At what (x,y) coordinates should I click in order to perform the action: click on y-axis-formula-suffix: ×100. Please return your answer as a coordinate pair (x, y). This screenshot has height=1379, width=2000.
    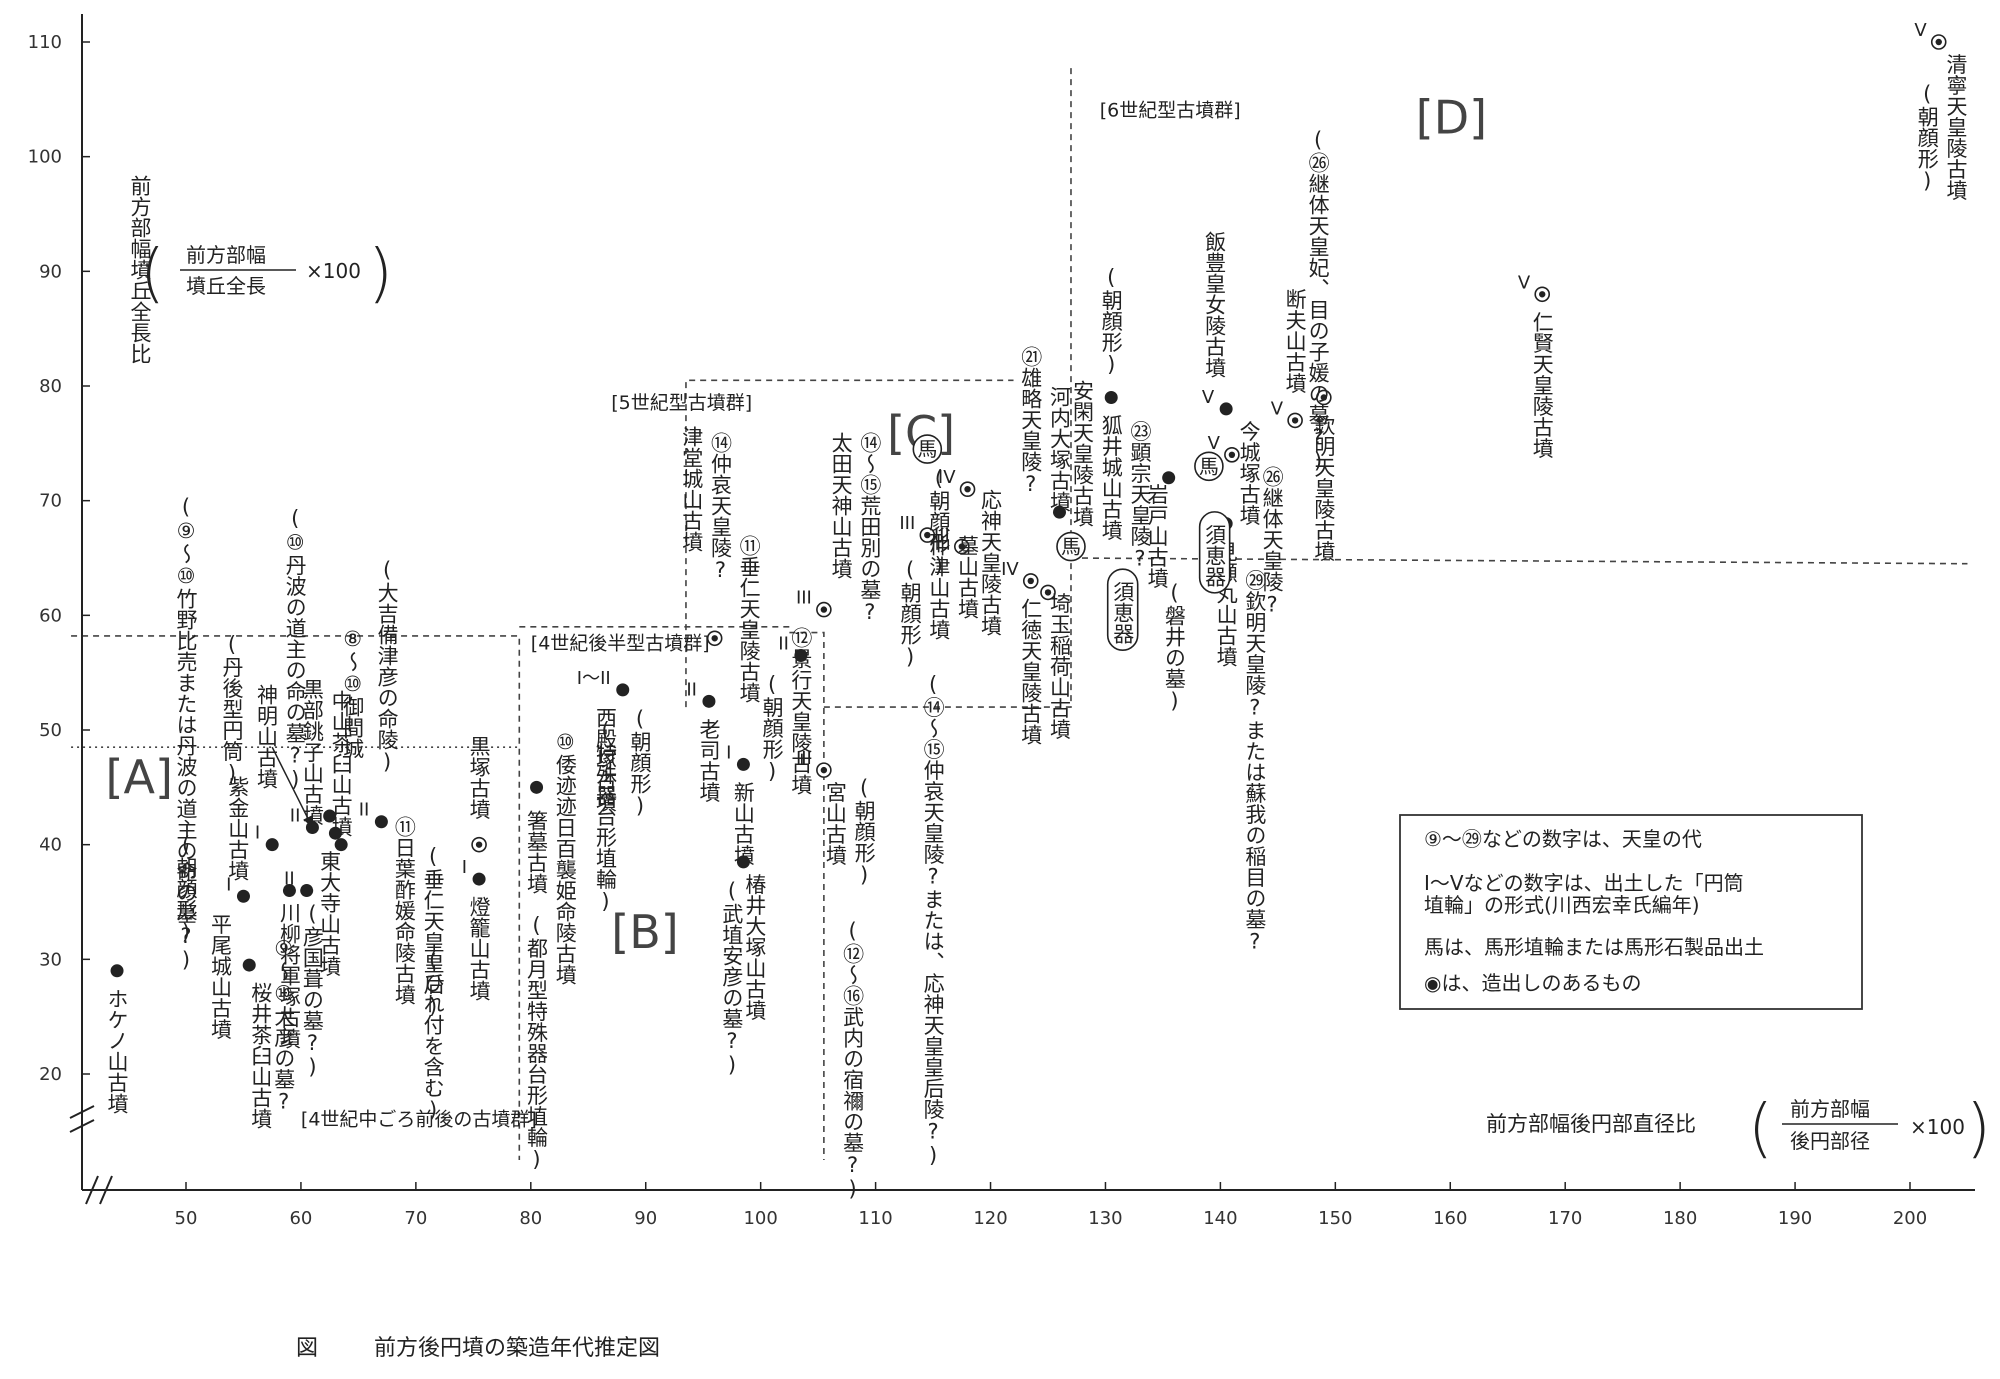
    Looking at the image, I should click on (333, 271).